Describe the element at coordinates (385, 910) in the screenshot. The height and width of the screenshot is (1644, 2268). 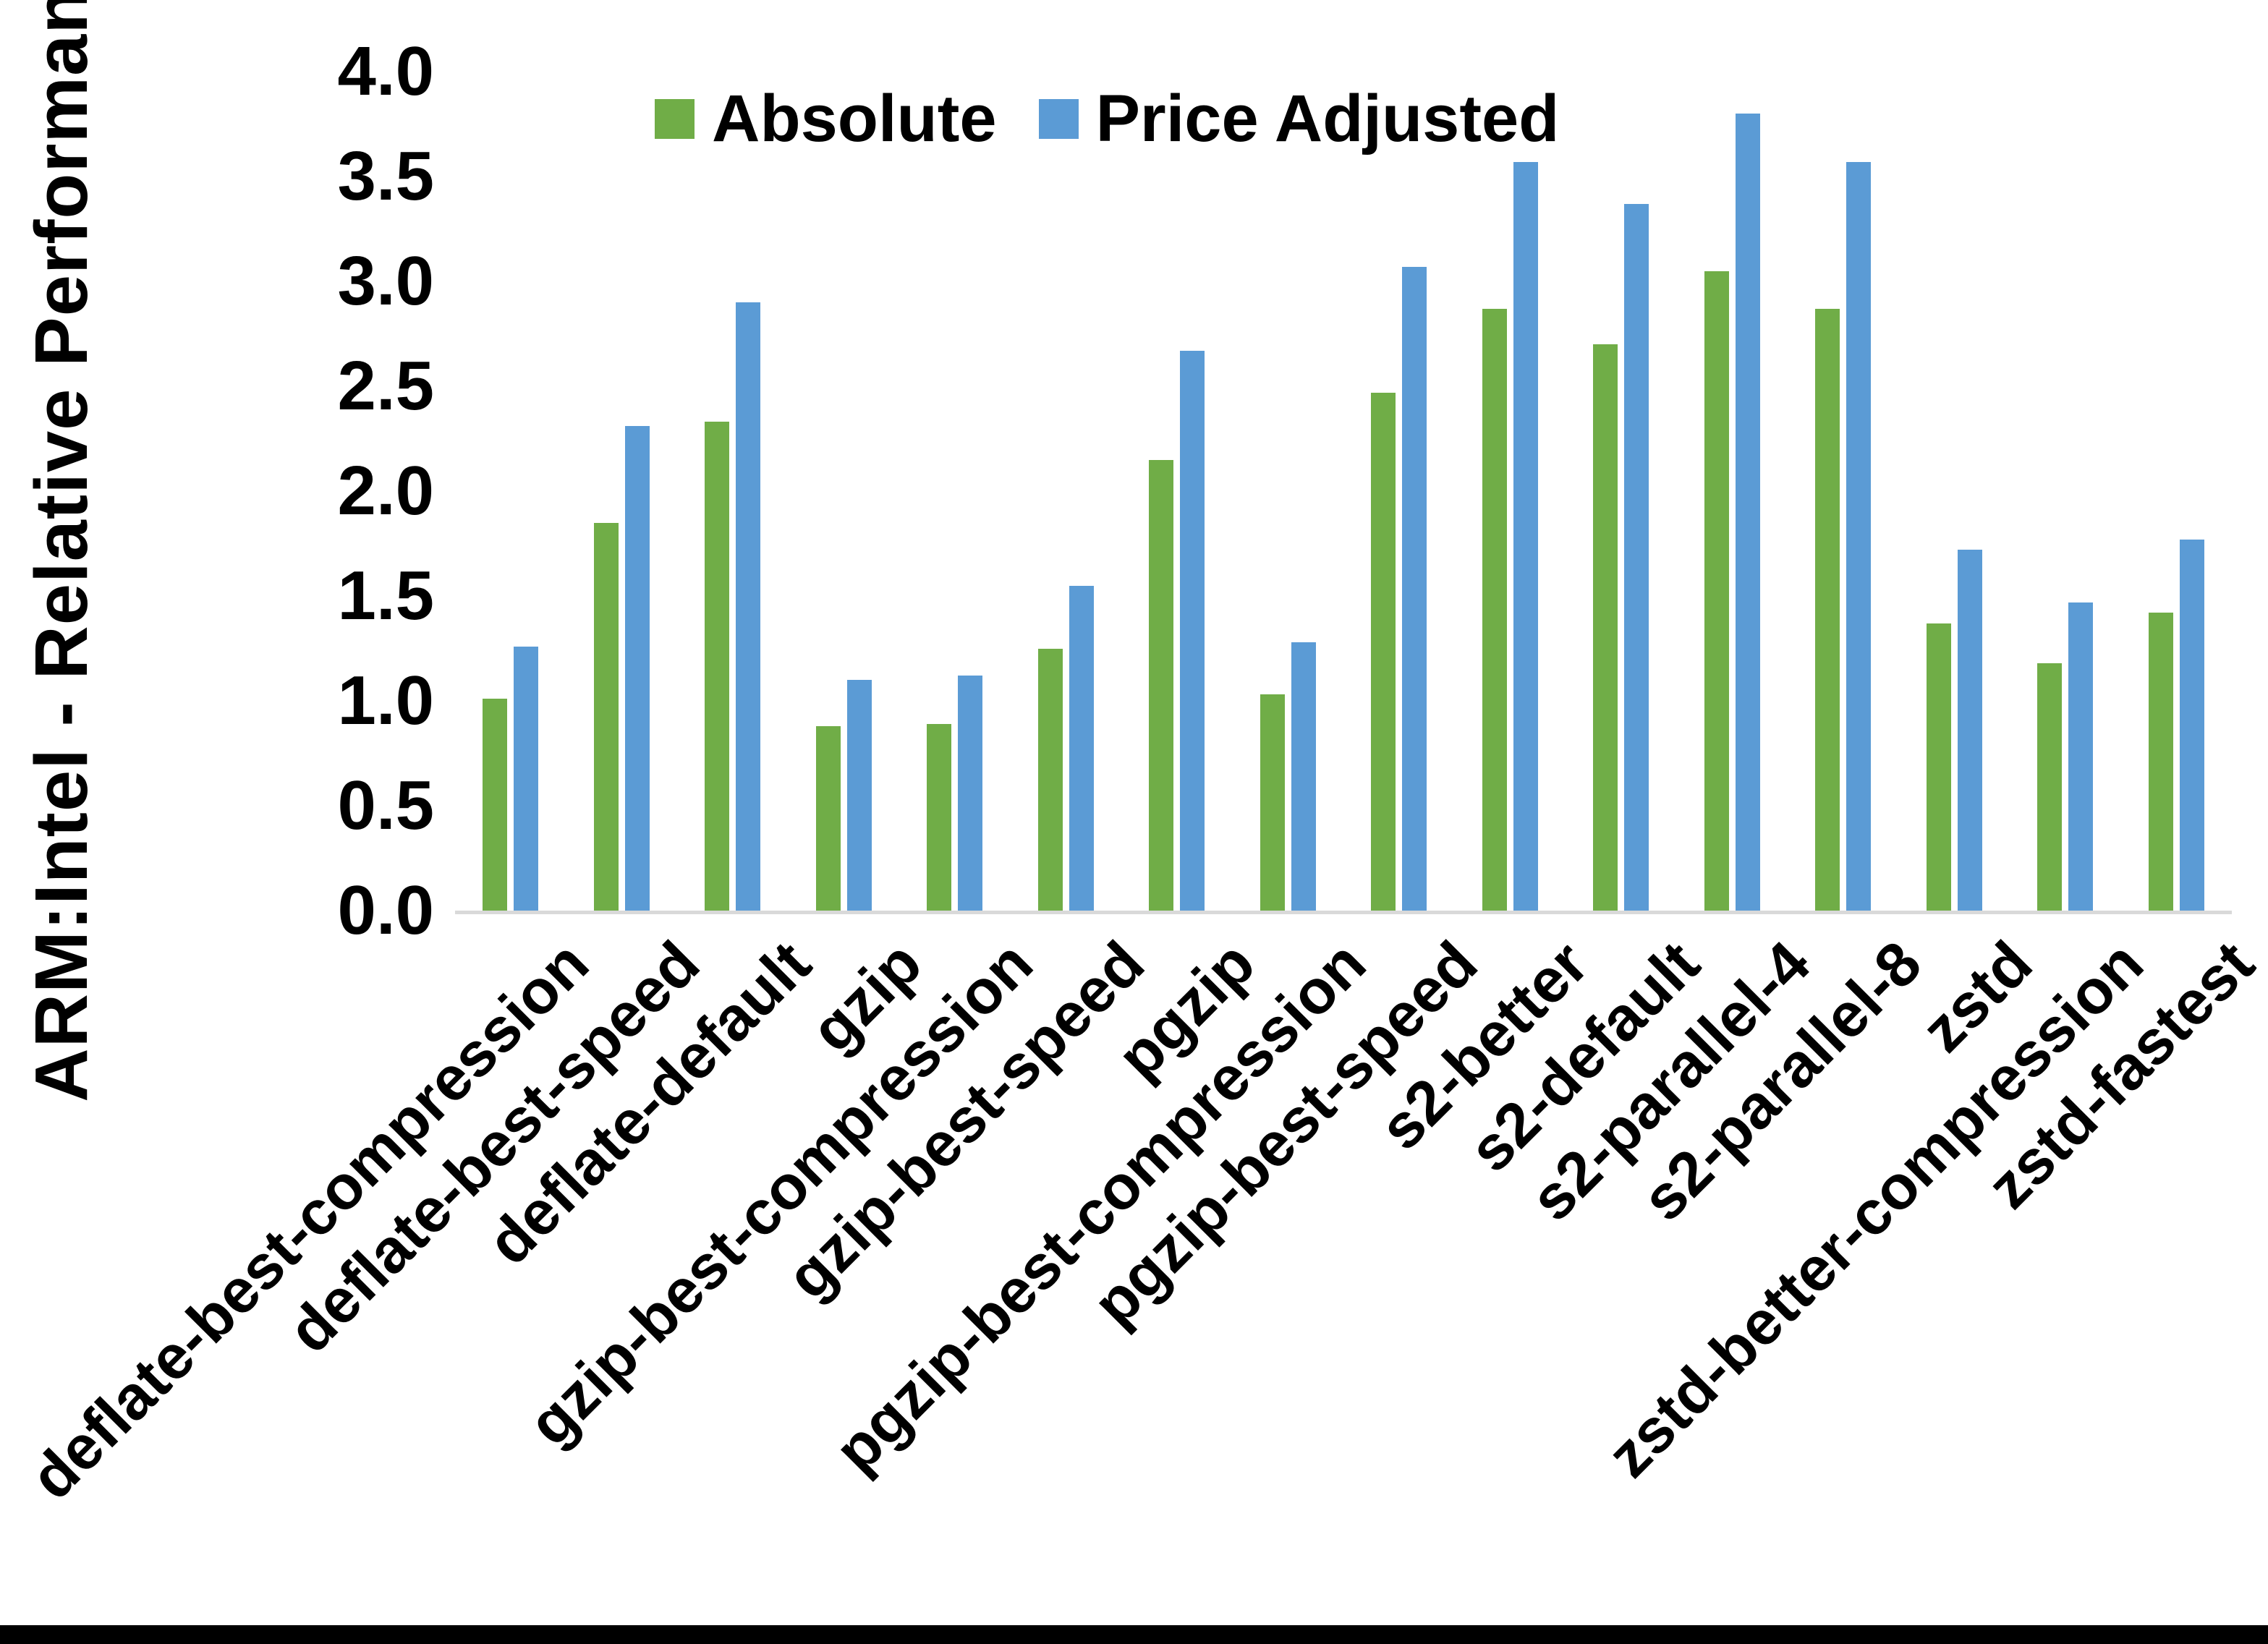
I see `y-tick-label: 0.0` at that location.